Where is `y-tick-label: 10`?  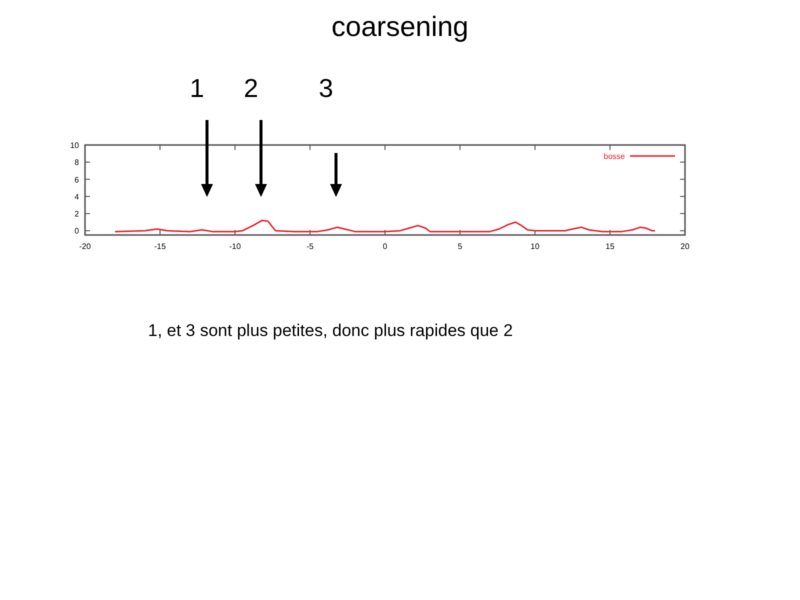 y-tick-label: 10 is located at coordinates (75, 145).